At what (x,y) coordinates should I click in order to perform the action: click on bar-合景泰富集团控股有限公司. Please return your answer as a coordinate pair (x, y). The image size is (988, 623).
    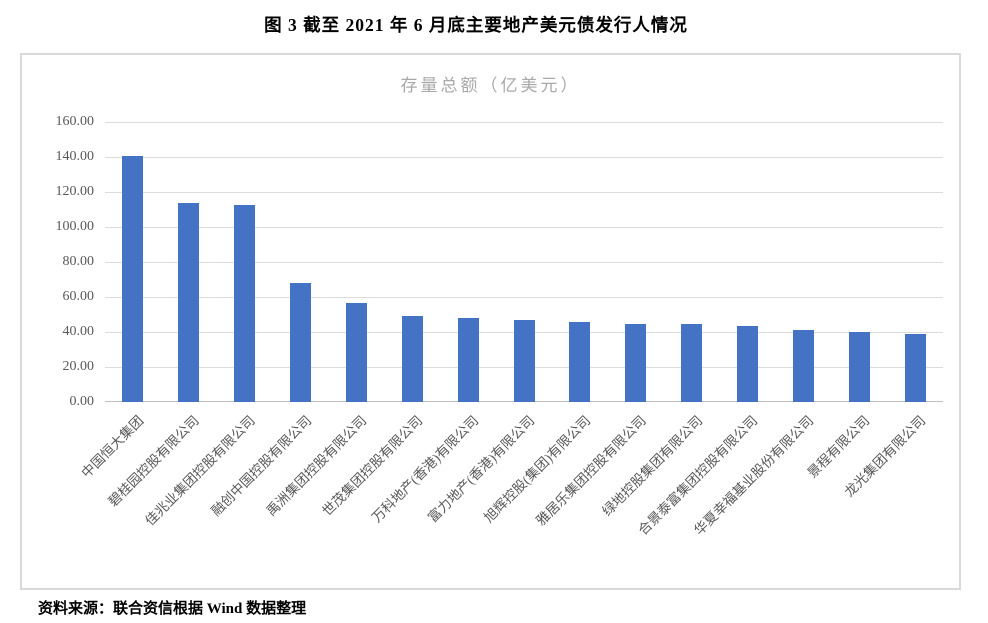
    Looking at the image, I should click on (747, 363).